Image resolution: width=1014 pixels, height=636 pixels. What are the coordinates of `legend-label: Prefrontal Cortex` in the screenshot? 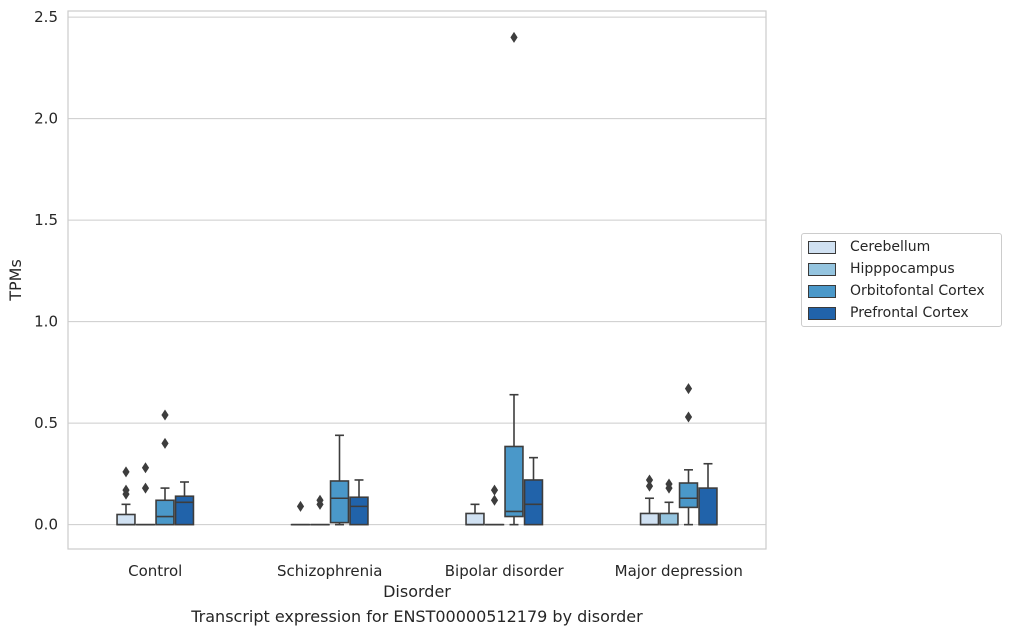 It's located at (909, 313).